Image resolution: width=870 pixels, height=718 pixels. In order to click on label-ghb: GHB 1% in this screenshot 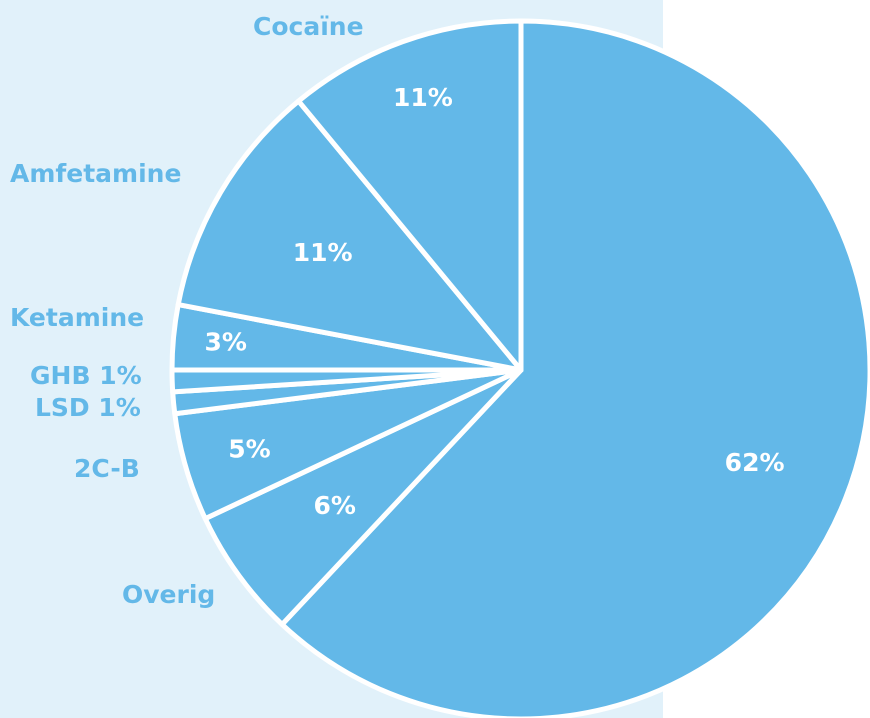, I will do `click(86, 375)`.